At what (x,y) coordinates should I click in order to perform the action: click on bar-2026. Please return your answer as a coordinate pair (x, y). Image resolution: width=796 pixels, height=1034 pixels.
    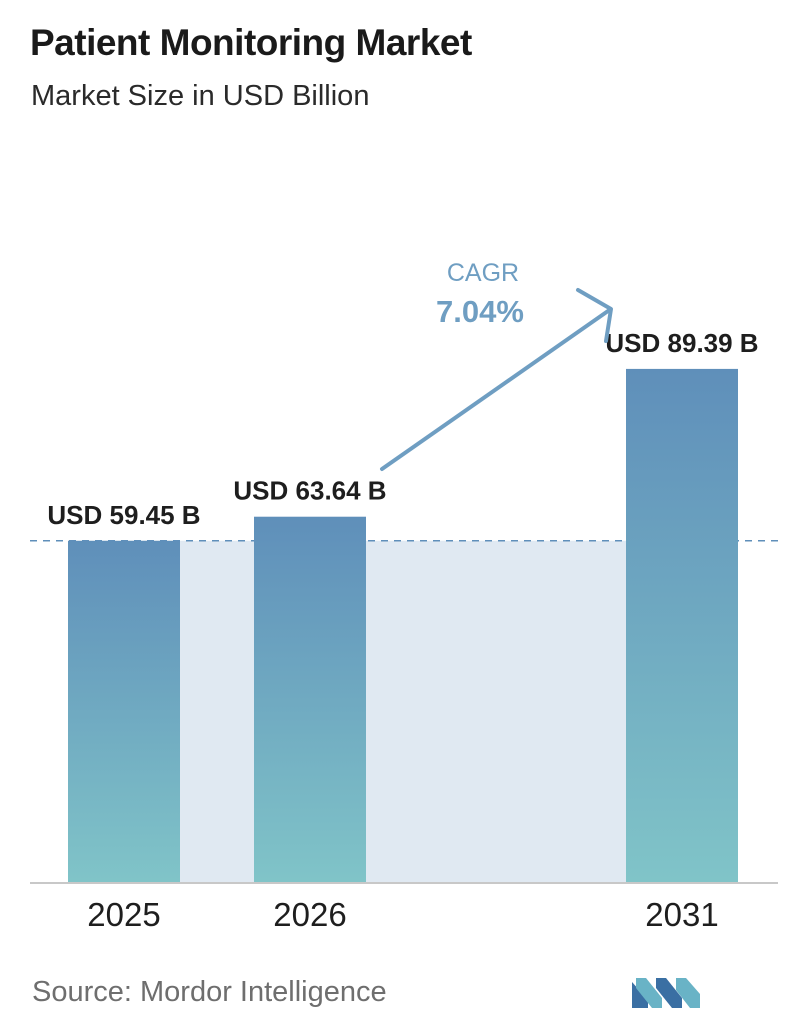
    Looking at the image, I should click on (310, 699).